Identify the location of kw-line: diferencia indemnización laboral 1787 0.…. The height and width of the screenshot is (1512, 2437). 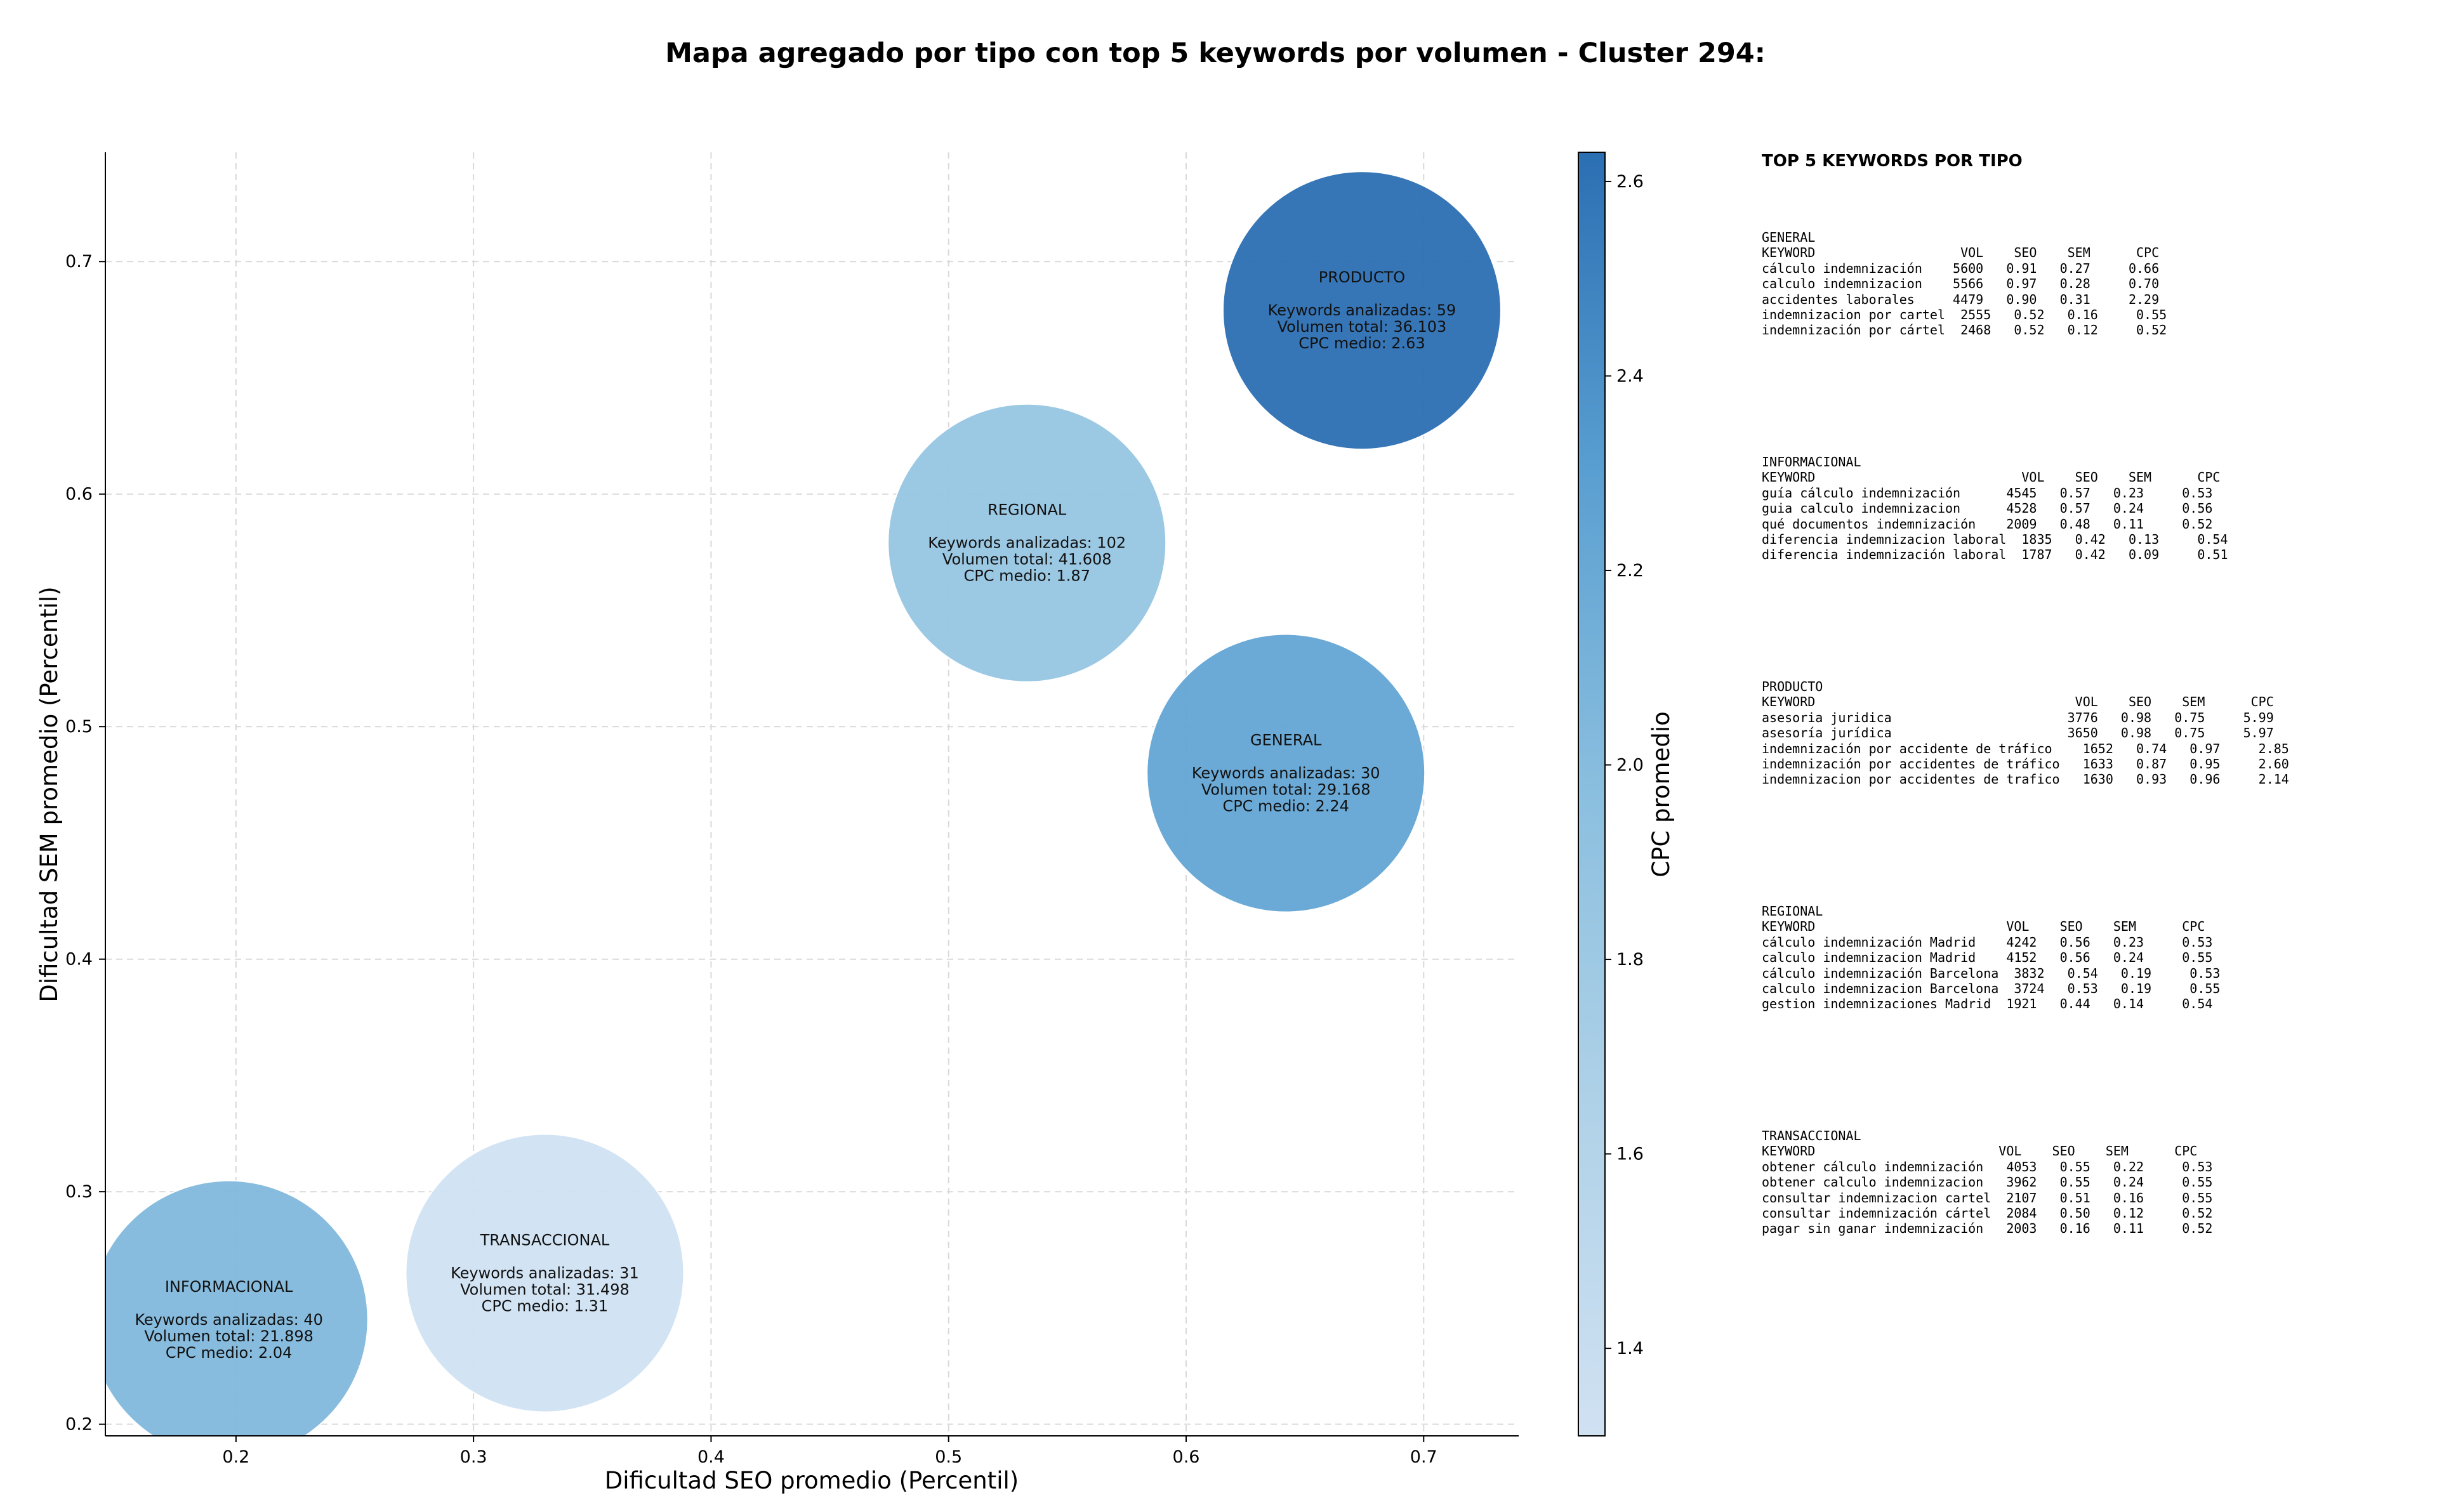
(1995, 555).